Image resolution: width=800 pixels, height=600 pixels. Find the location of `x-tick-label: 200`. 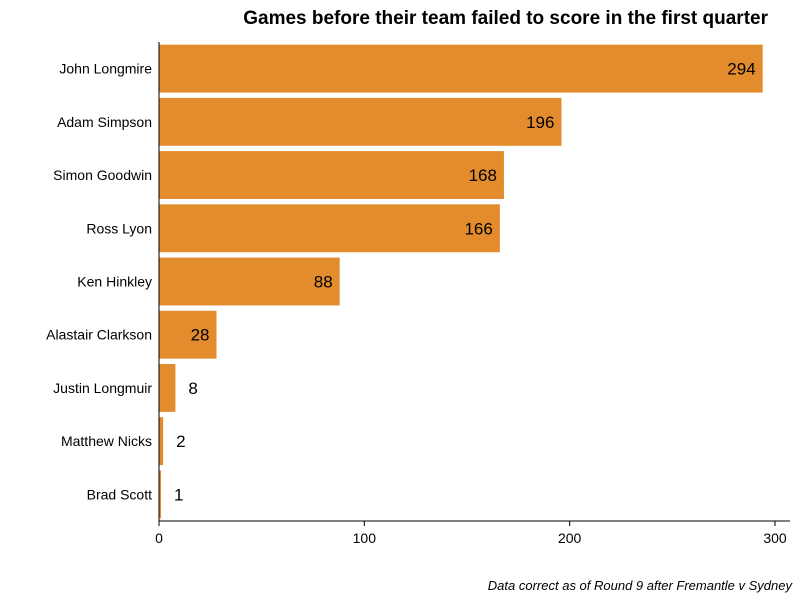

x-tick-label: 200 is located at coordinates (570, 538).